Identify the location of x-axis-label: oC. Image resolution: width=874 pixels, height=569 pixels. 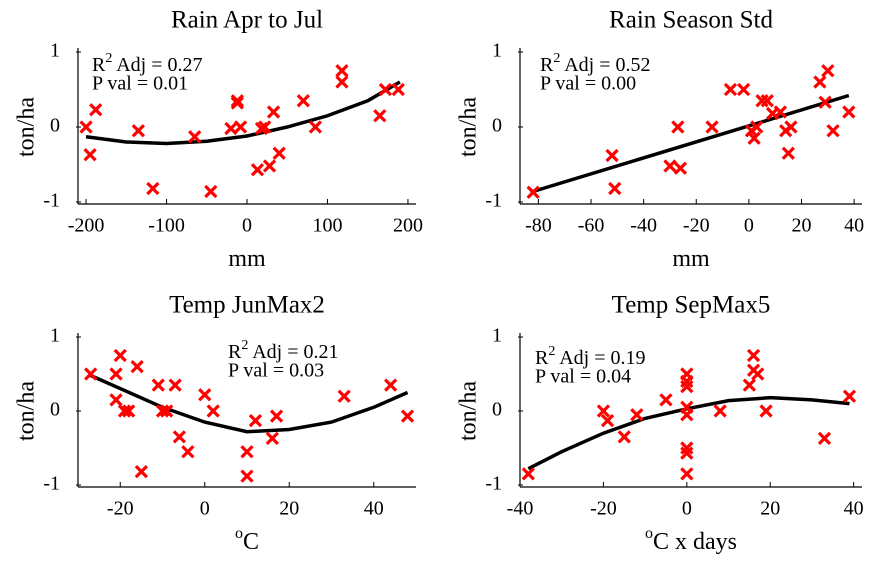
(247, 539).